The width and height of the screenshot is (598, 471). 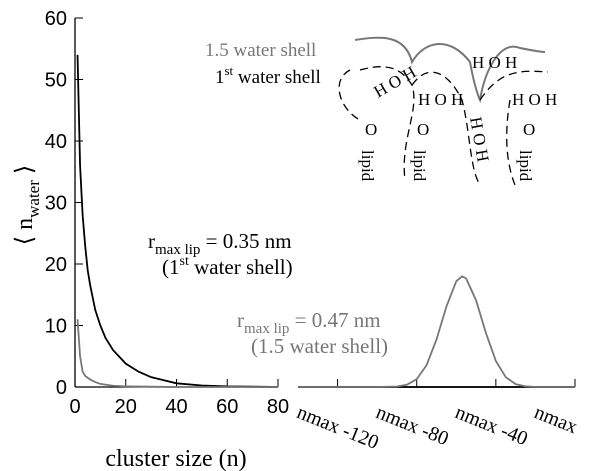 I want to click on annotation: rmax lip = 0.35 nm, so click(x=220, y=243).